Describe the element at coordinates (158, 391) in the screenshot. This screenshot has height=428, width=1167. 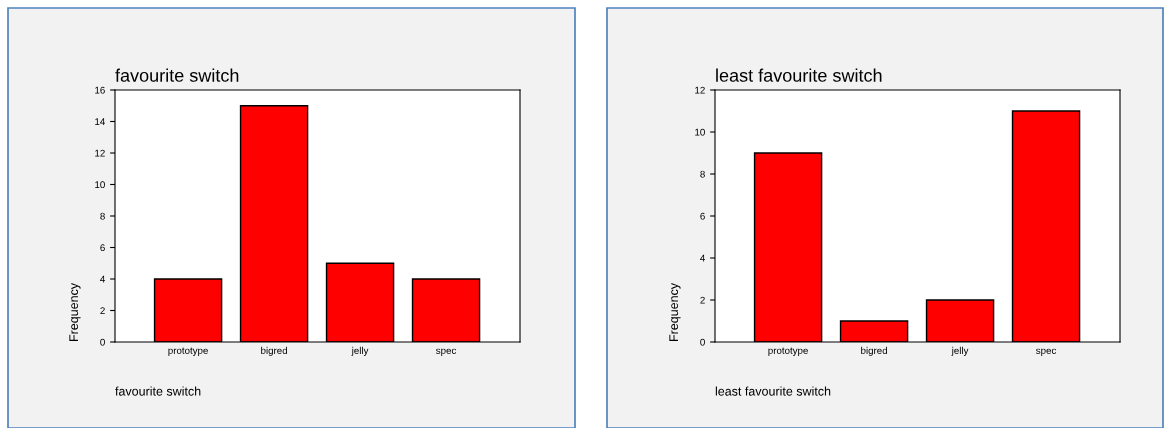
I see `x-axis-title: favourite switch` at that location.